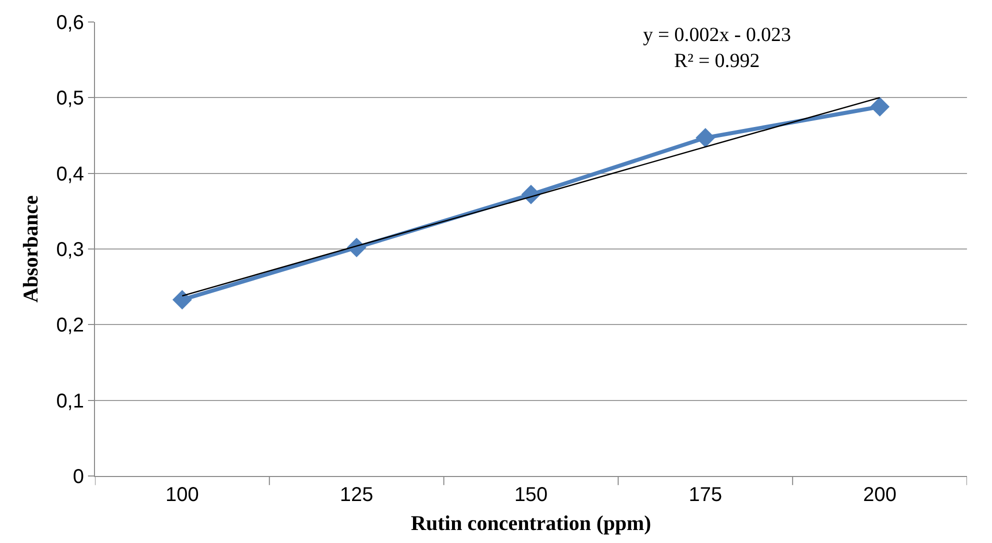  Describe the element at coordinates (357, 495) in the screenshot. I see `x-tick-label: 125` at that location.